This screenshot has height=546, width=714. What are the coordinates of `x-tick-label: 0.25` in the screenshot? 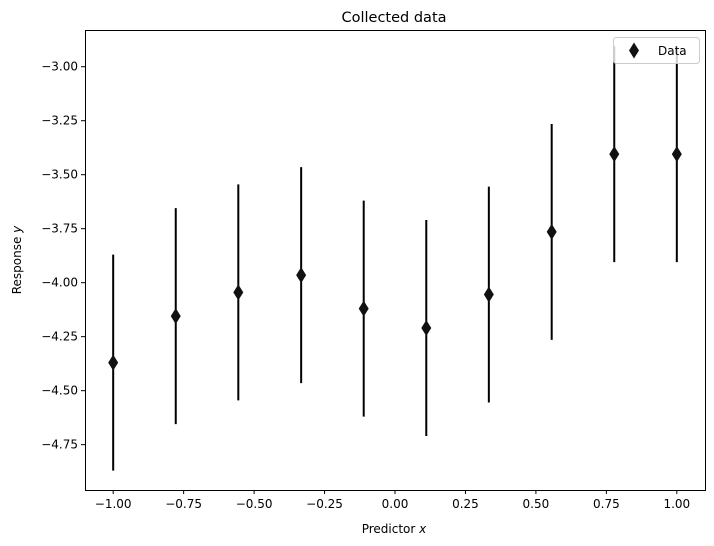 It's located at (465, 504).